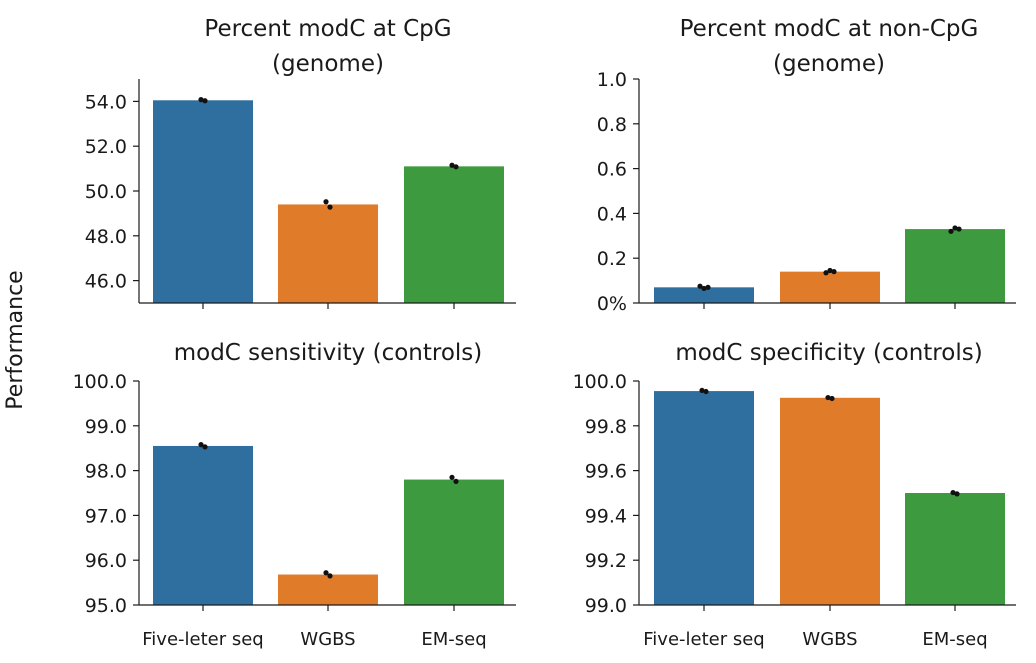  I want to click on y-tick-label: 46.0, so click(106, 282).